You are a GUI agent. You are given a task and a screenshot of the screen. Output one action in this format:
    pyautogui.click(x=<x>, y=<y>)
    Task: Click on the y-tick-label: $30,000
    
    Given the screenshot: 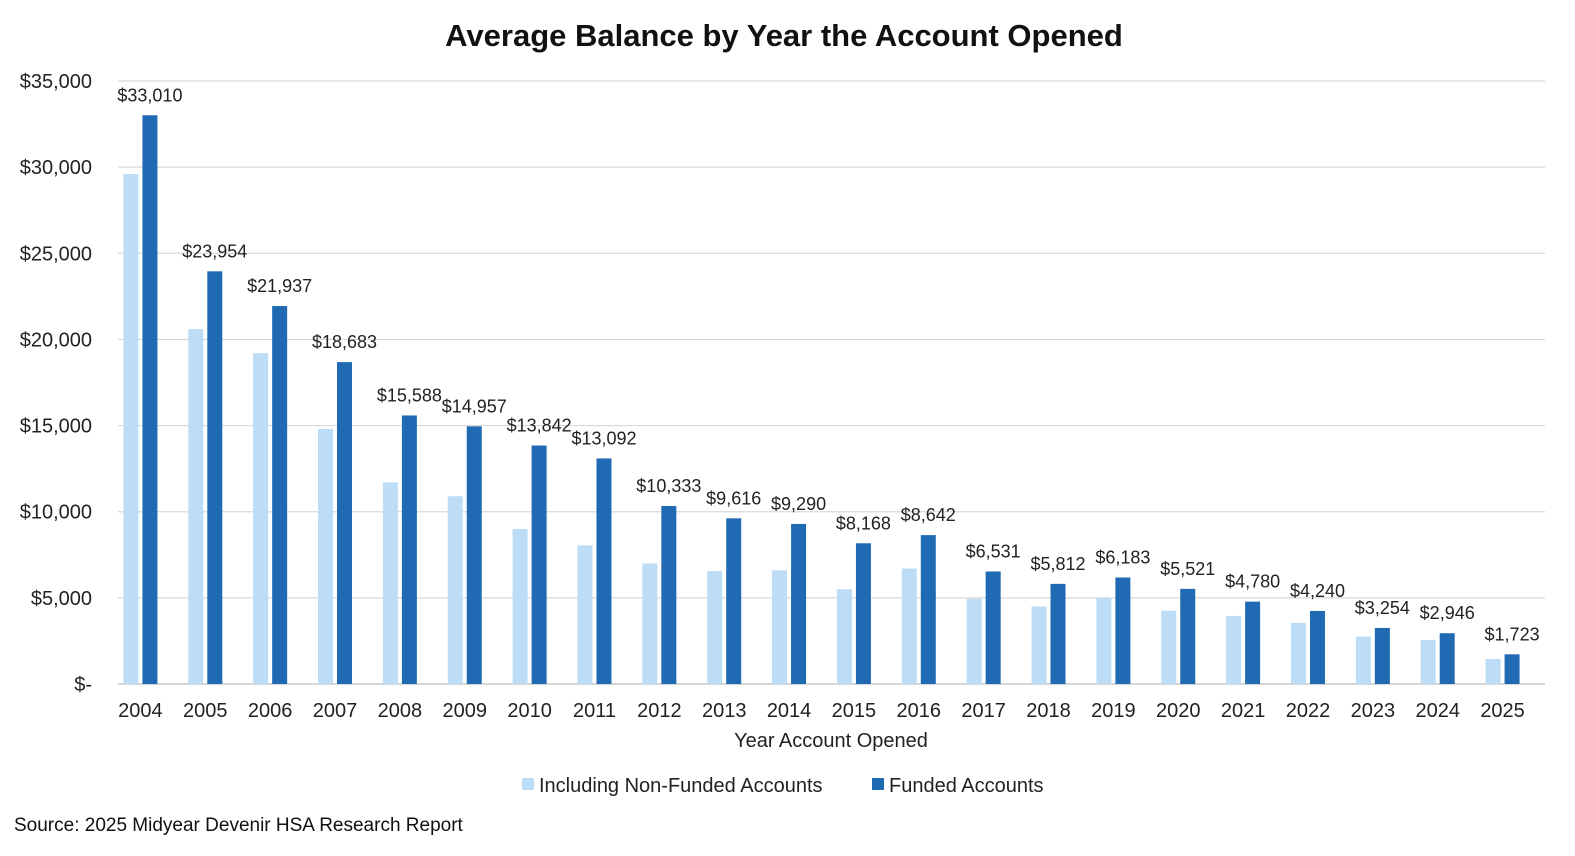 What is the action you would take?
    pyautogui.click(x=56, y=168)
    